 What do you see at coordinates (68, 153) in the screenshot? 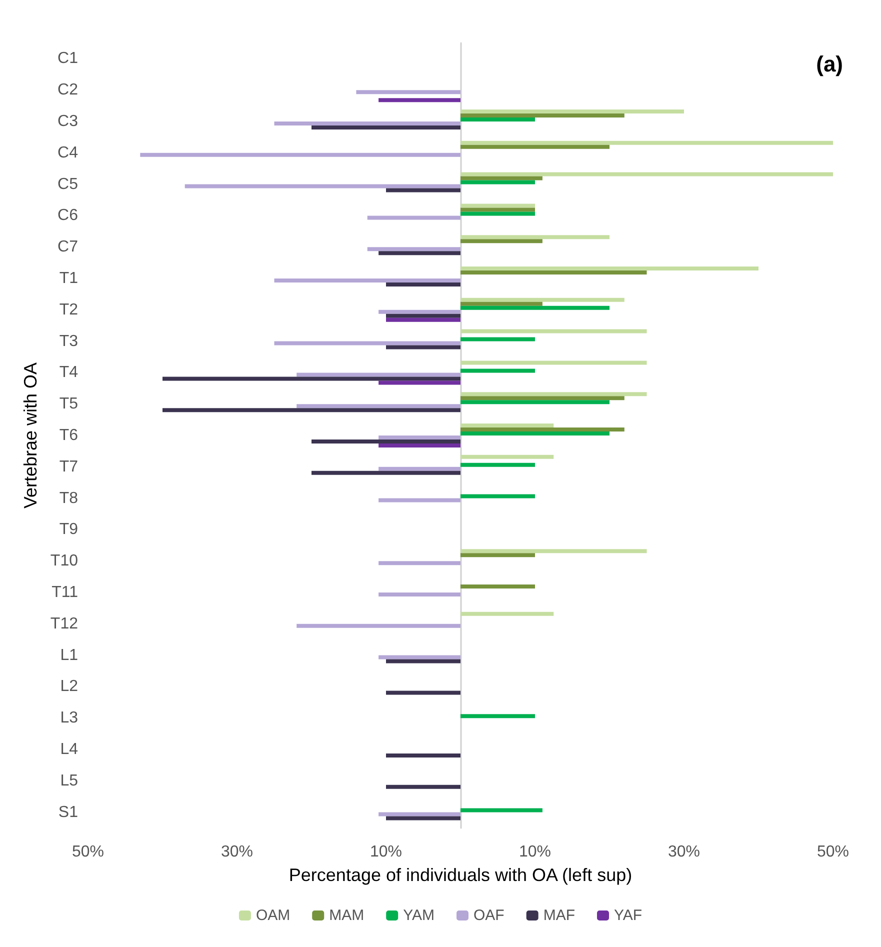
I see `y-tick-label: C4` at bounding box center [68, 153].